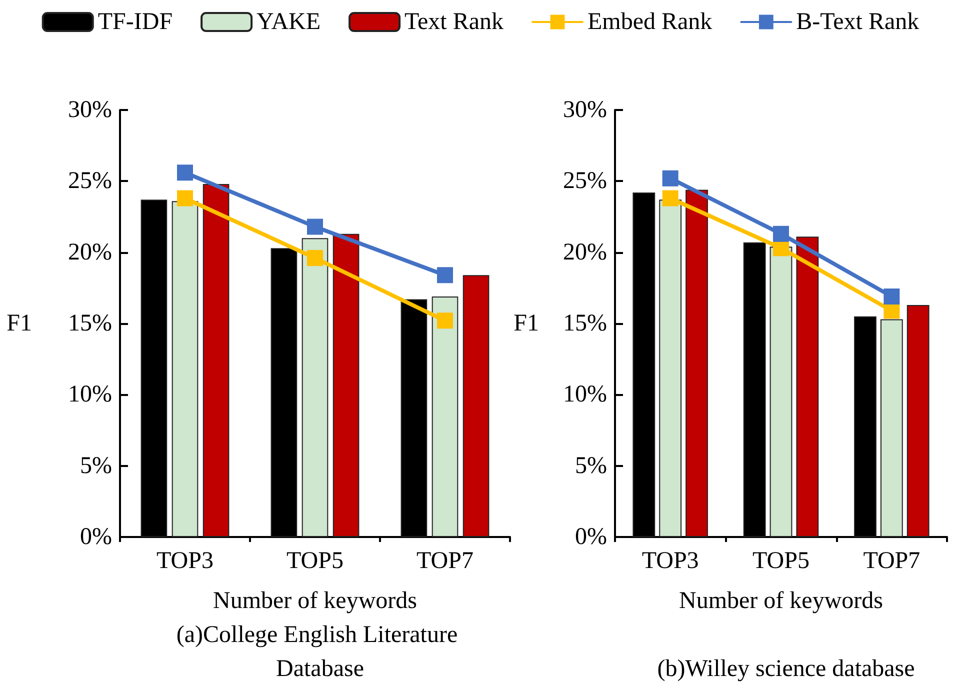  I want to click on legend-label: TF-IDF, so click(135, 22).